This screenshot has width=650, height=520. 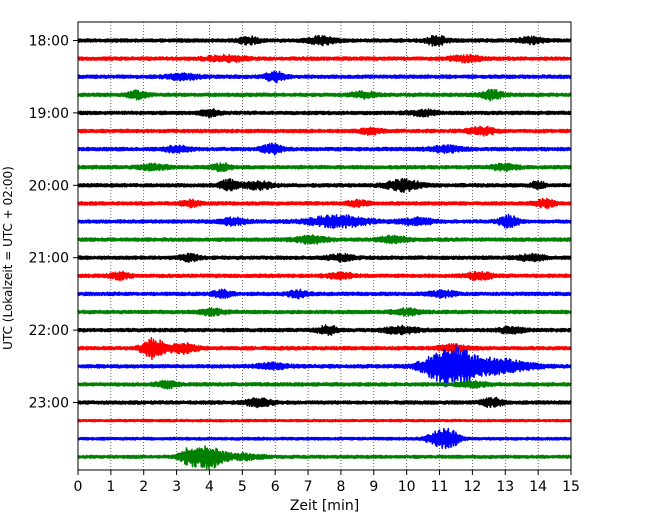 What do you see at coordinates (324, 185) in the screenshot?
I see `seismic-trace-2000` at bounding box center [324, 185].